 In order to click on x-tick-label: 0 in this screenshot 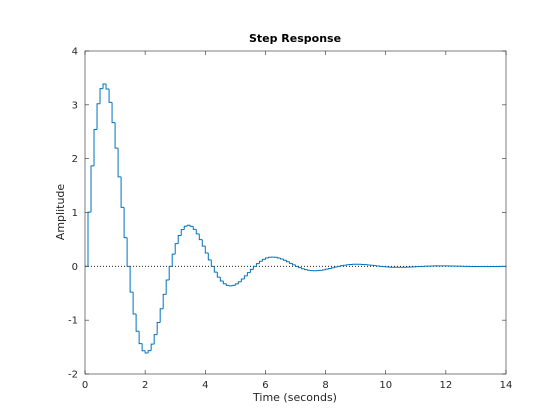, I will do `click(85, 385)`.